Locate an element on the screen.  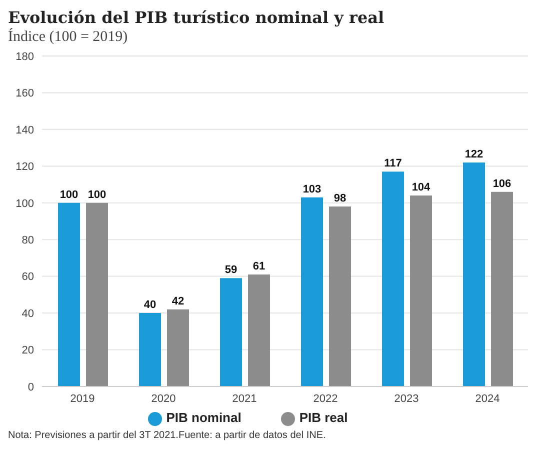
data-label: 42 is located at coordinates (178, 301).